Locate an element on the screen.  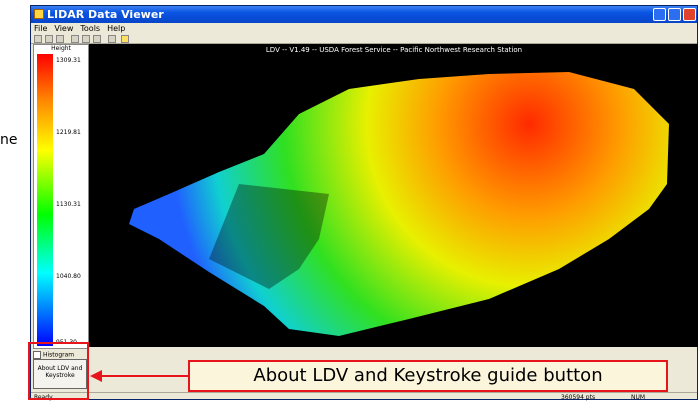
menu-bar: File View Tools Help is located at coordinates (364, 28).